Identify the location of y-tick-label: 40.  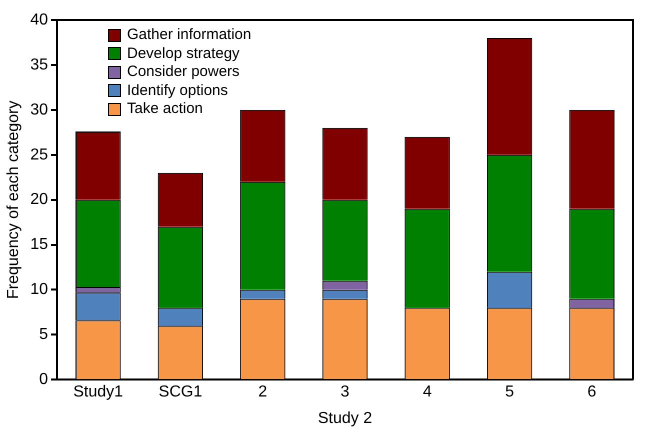
(39, 19).